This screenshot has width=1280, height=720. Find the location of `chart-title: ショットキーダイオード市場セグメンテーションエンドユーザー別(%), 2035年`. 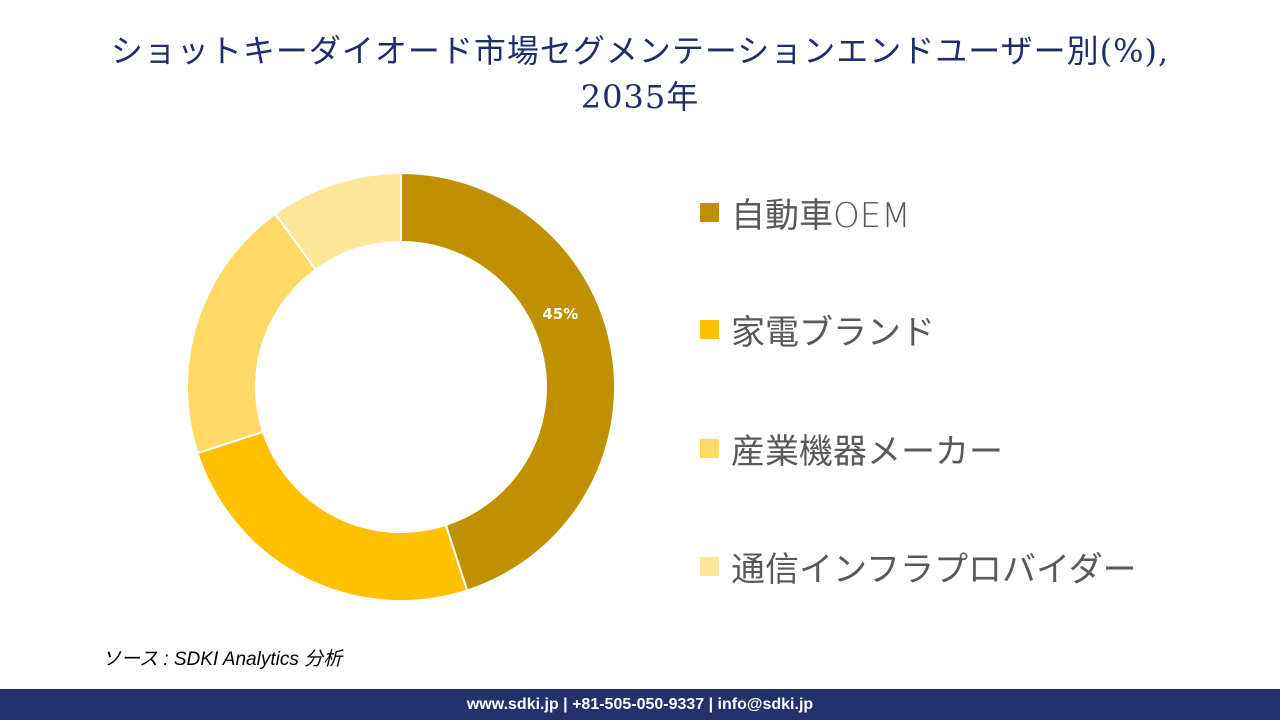

chart-title: ショットキーダイオード市場セグメンテーションエンドユーザー別(%), 2035年 is located at coordinates (640, 74).